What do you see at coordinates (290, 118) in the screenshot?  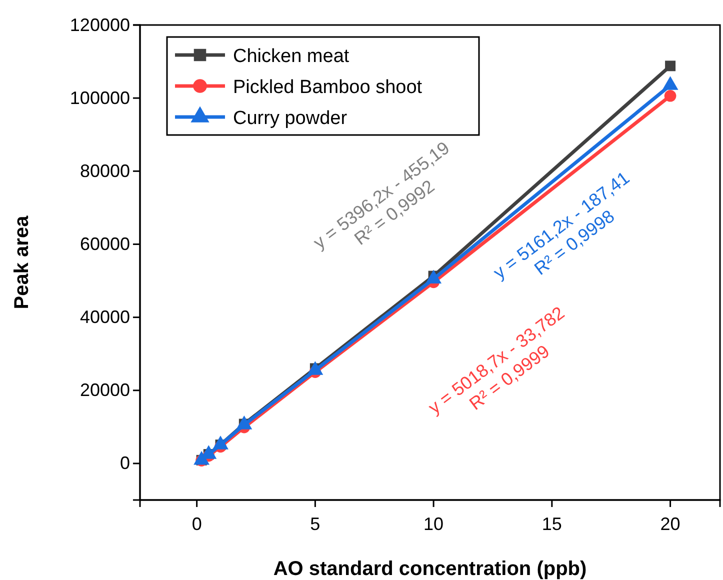 I see `legend-label: Curry powder` at bounding box center [290, 118].